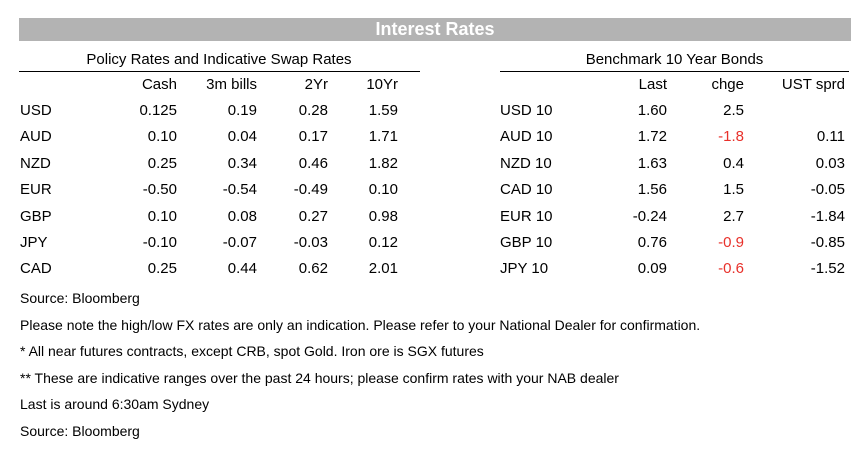  Describe the element at coordinates (733, 163) in the screenshot. I see `table-cell: 0.4` at that location.